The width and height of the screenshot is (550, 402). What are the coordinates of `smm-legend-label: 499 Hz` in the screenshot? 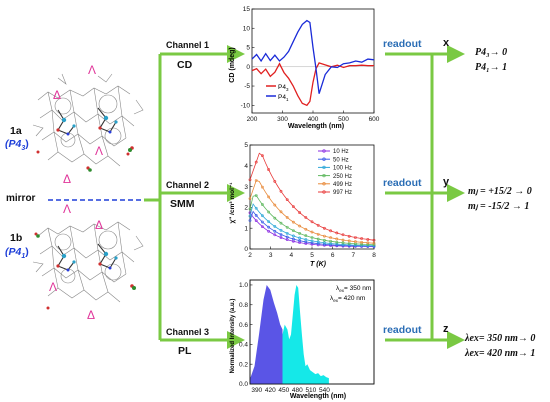 It's located at (342, 185).